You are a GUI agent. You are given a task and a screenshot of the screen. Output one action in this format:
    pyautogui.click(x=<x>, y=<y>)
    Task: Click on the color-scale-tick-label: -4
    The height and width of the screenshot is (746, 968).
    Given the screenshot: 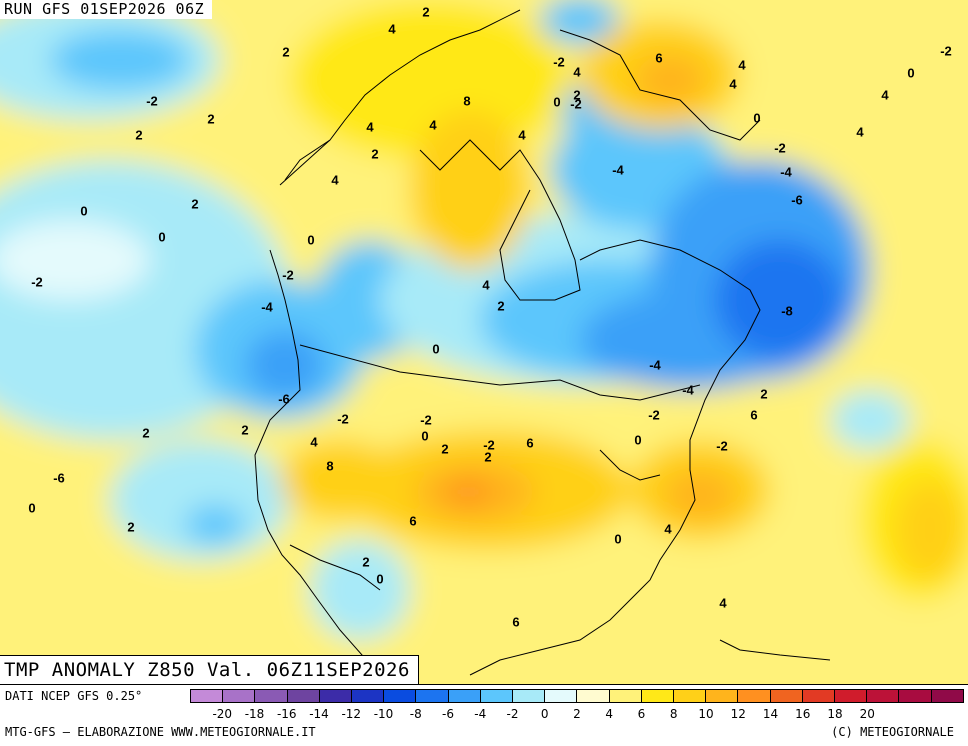 What is the action you would take?
    pyautogui.click(x=480, y=714)
    